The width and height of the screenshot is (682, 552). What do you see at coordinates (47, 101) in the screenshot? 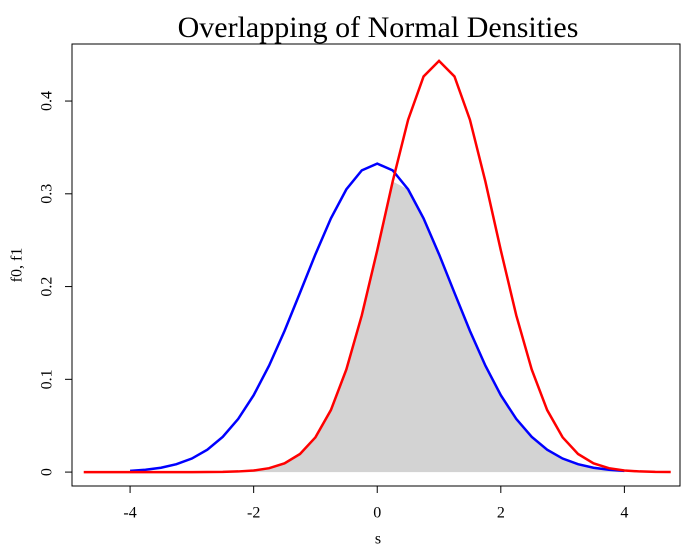
I see `y-tick-label: 0.4` at bounding box center [47, 101].